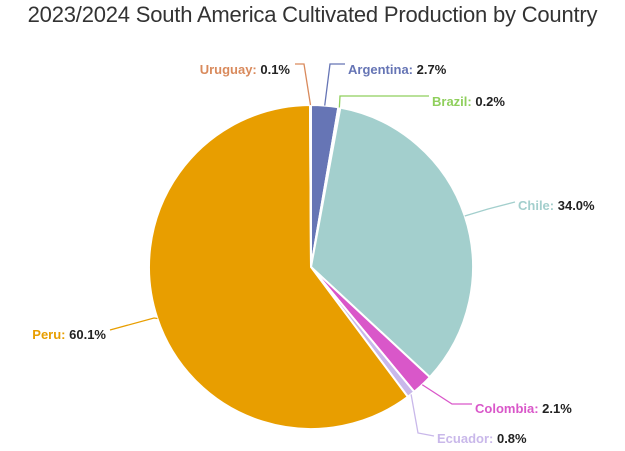 The width and height of the screenshot is (625, 451). I want to click on slice-label-colombia: Colombia: 2.1%, so click(523, 408).